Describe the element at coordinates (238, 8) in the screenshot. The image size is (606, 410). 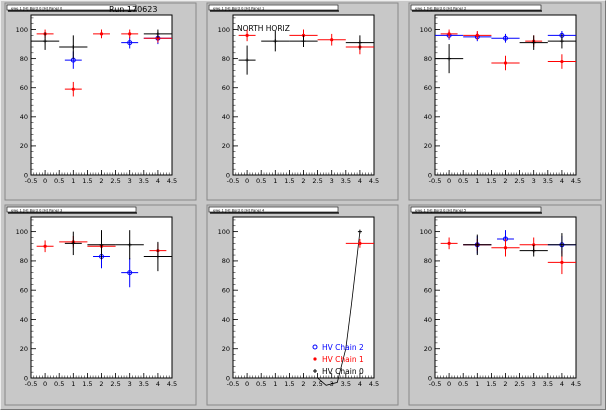
I see `title-text: ewe 1 [H] Bord 0 [H] Panel 1` at that location.